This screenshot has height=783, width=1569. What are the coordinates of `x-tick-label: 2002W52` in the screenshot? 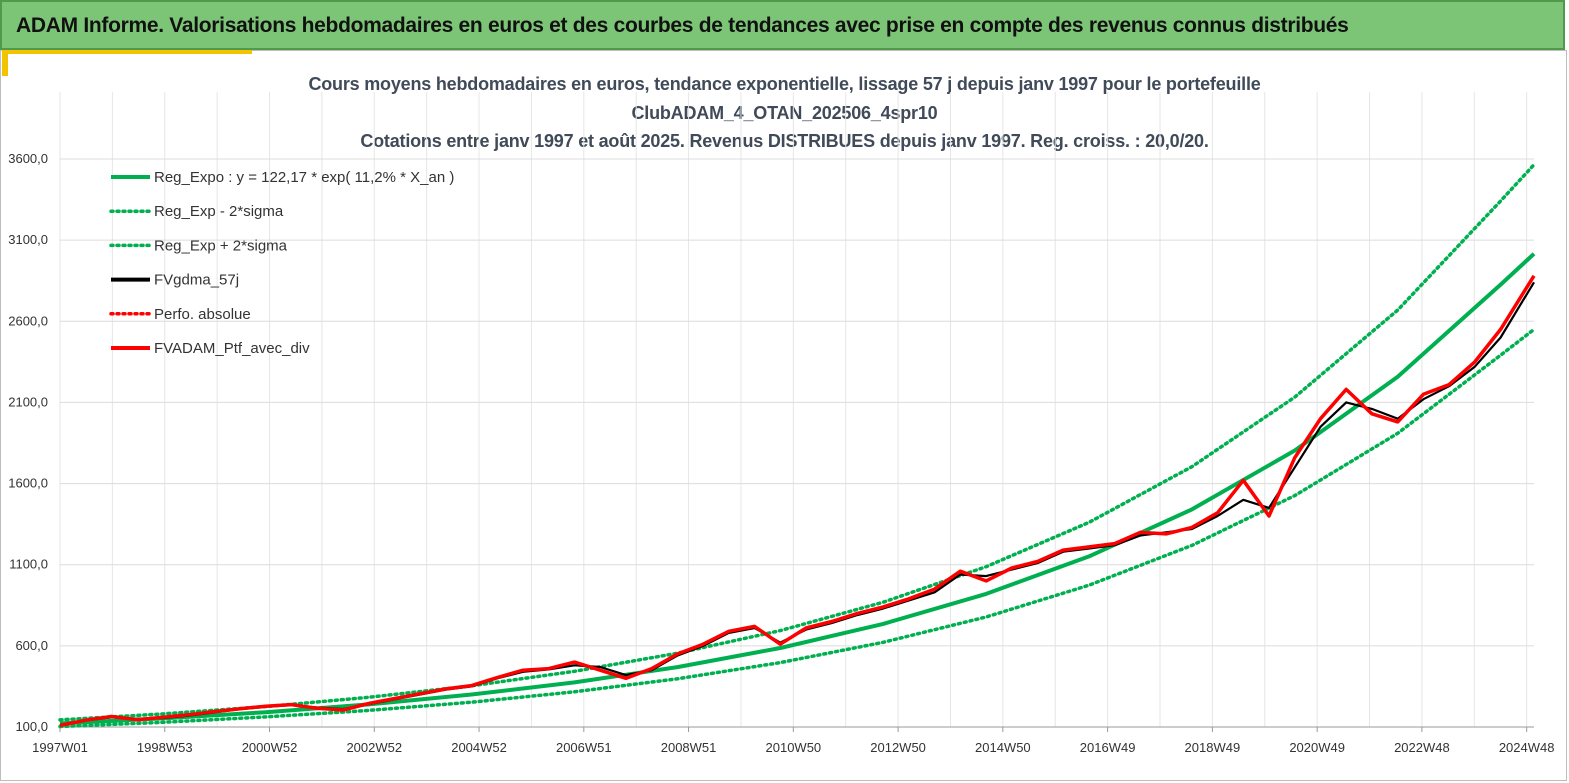 It's located at (374, 747).